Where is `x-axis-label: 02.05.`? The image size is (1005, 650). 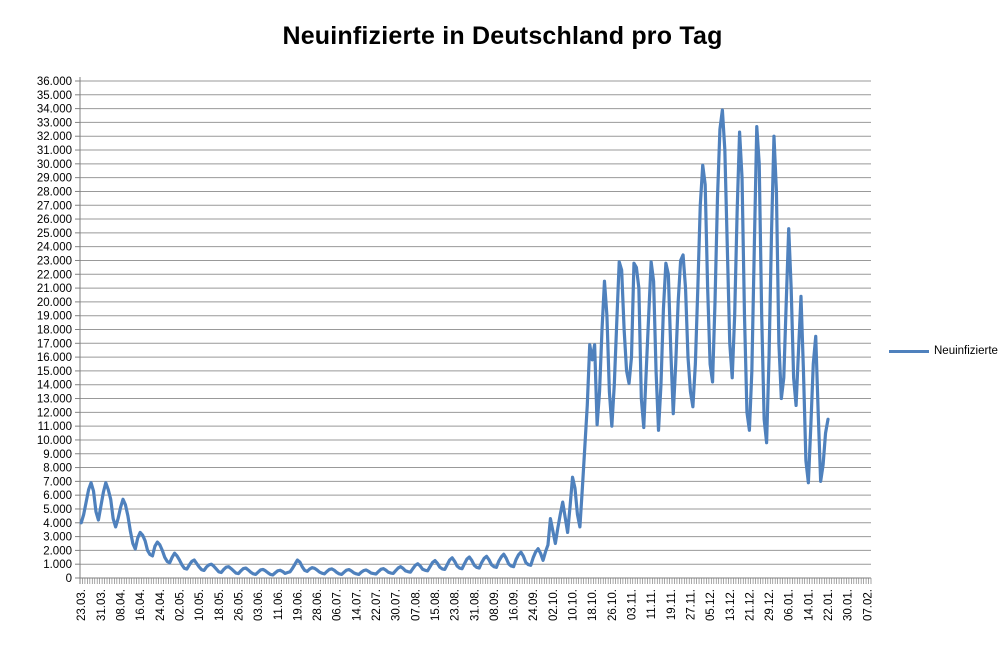
x-axis-label: 02.05. is located at coordinates (180, 605).